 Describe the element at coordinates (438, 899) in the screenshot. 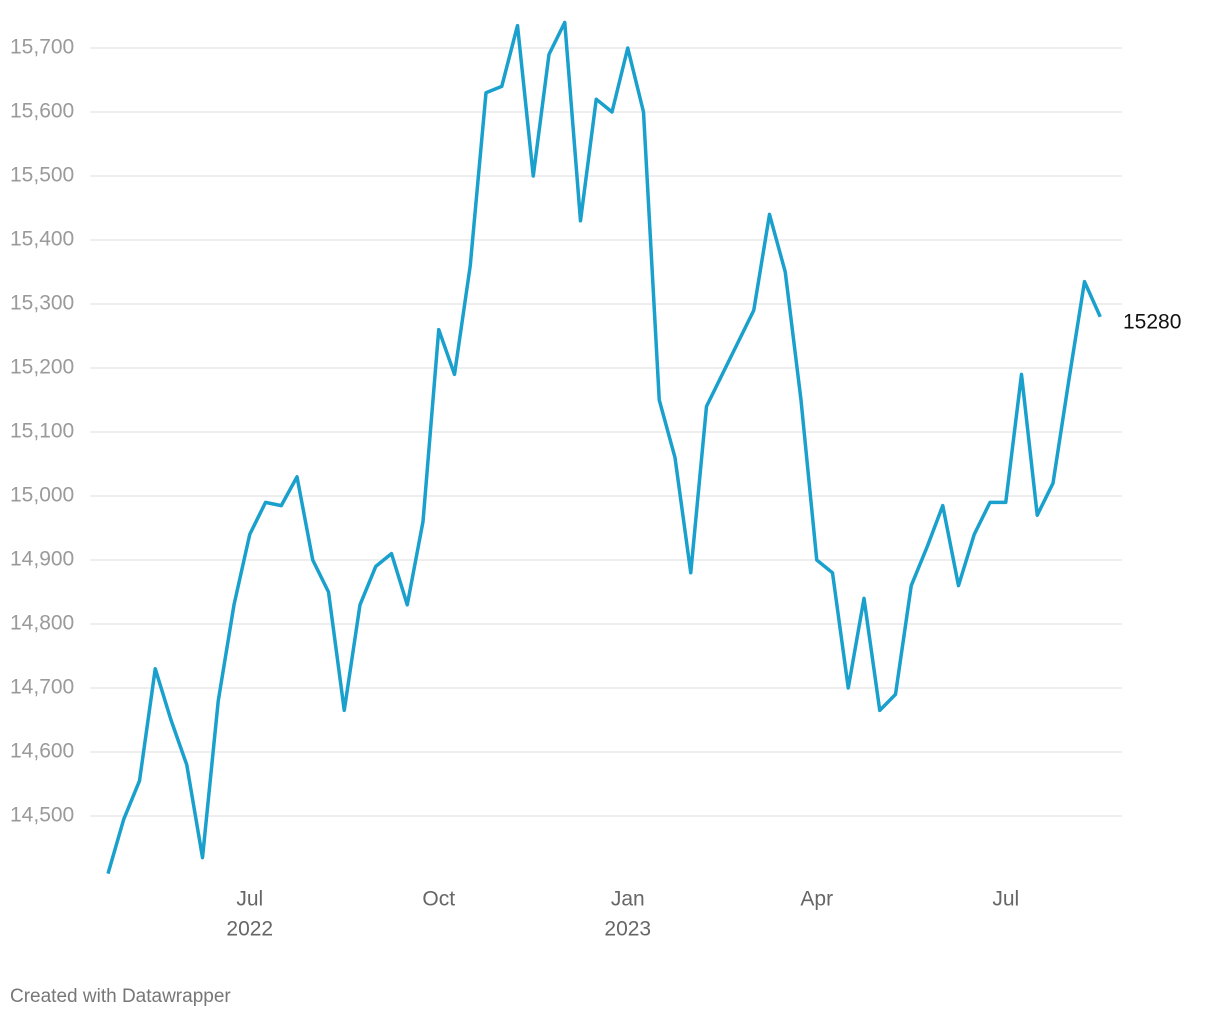

I see `x-tick-label: Oct` at that location.